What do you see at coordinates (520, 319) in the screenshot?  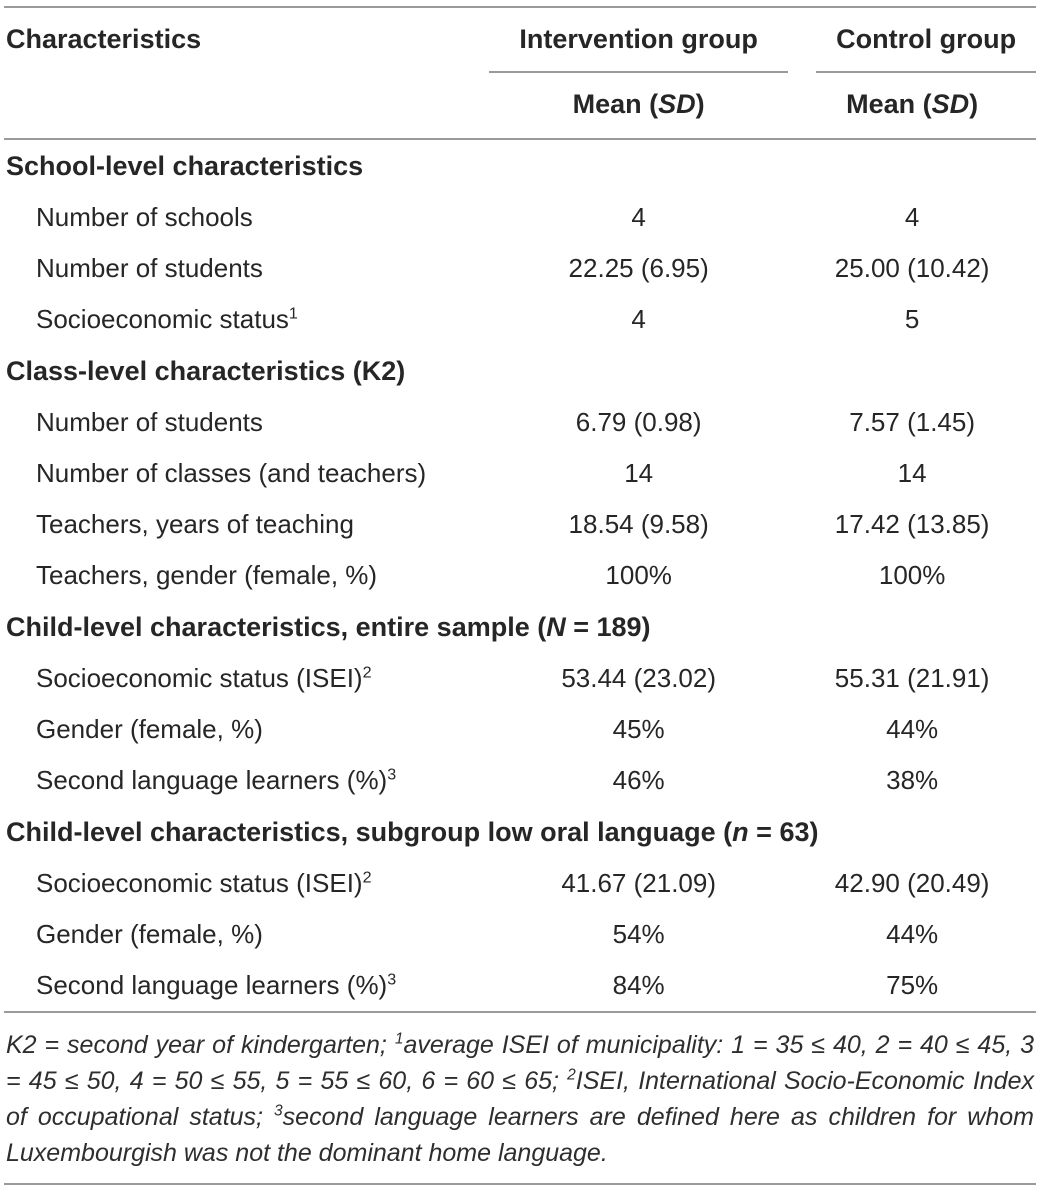 I see `table-row: Socioeconomic status1 4 5` at bounding box center [520, 319].